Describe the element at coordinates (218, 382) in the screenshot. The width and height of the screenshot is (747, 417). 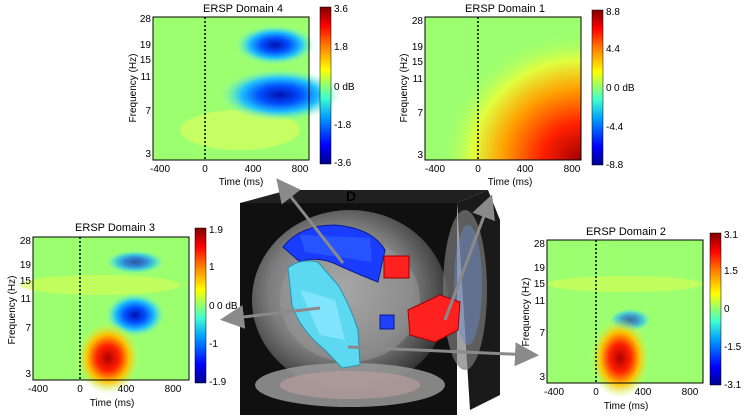
I see `colorbar-label: -1.9` at that location.